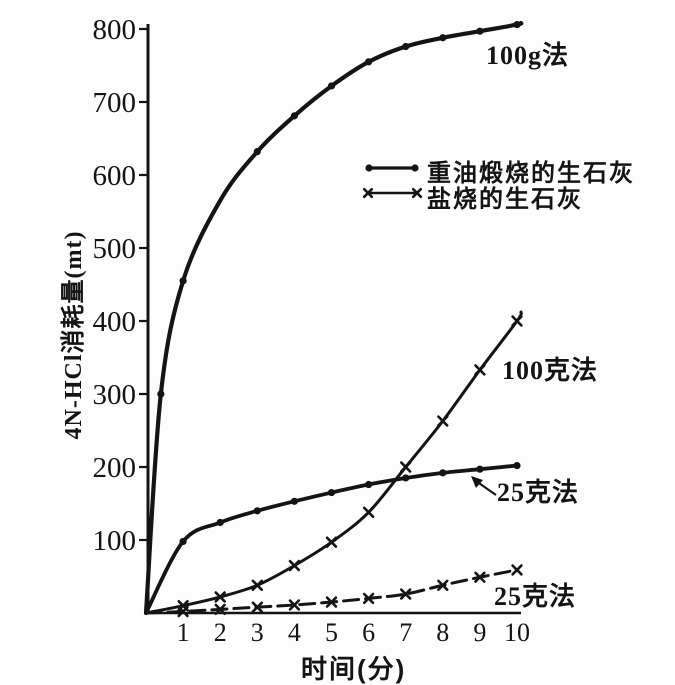 The height and width of the screenshot is (685, 675). What do you see at coordinates (442, 632) in the screenshot?
I see `x-tick-label: 8` at bounding box center [442, 632].